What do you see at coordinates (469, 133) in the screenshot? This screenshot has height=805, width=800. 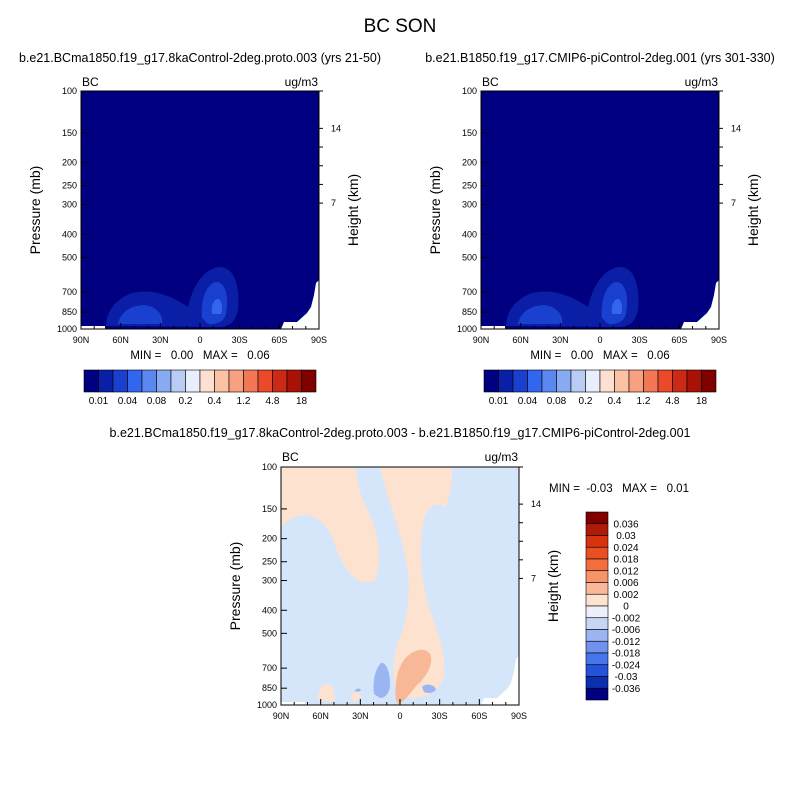 I see `panel-2-y-tick-label: 150` at bounding box center [469, 133].